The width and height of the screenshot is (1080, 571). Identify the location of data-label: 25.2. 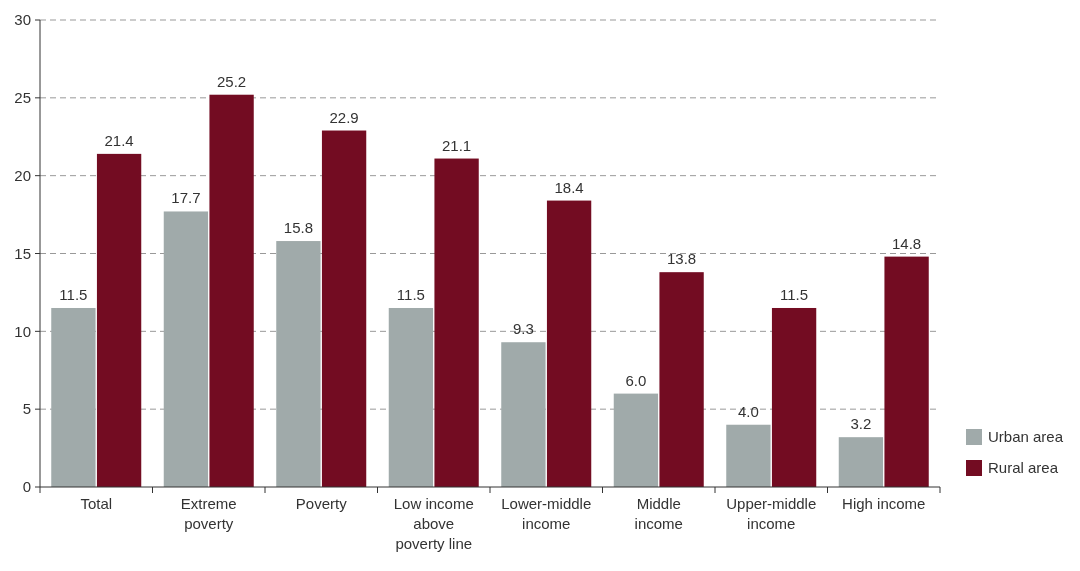
(231, 81).